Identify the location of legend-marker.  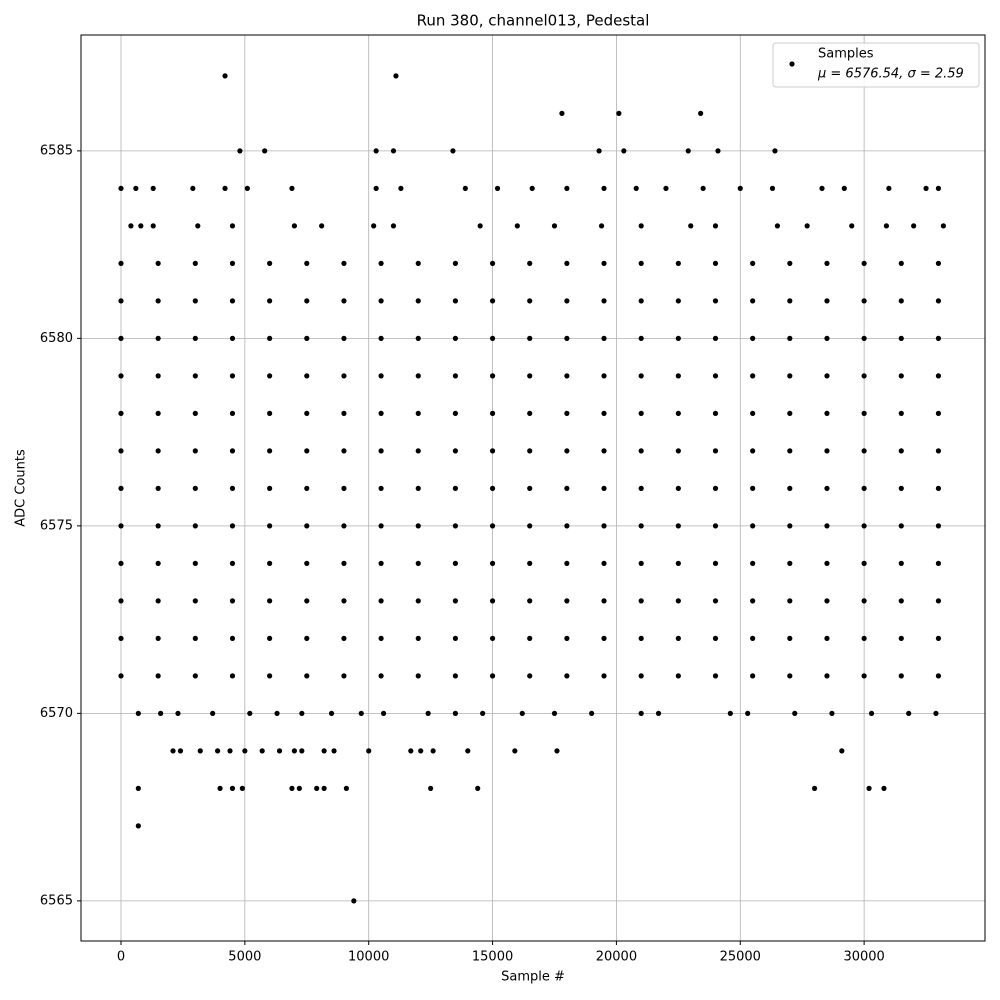
(792, 64).